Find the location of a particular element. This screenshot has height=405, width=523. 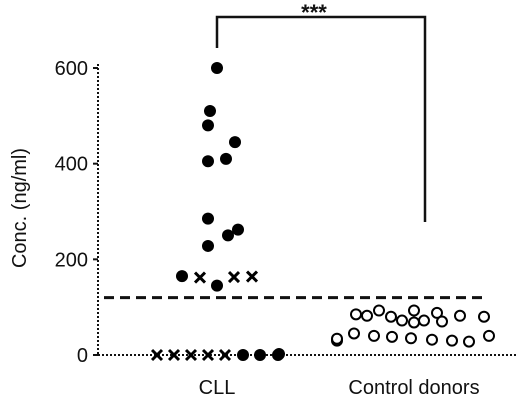

y-tick-label: 600 is located at coordinates (71, 69).